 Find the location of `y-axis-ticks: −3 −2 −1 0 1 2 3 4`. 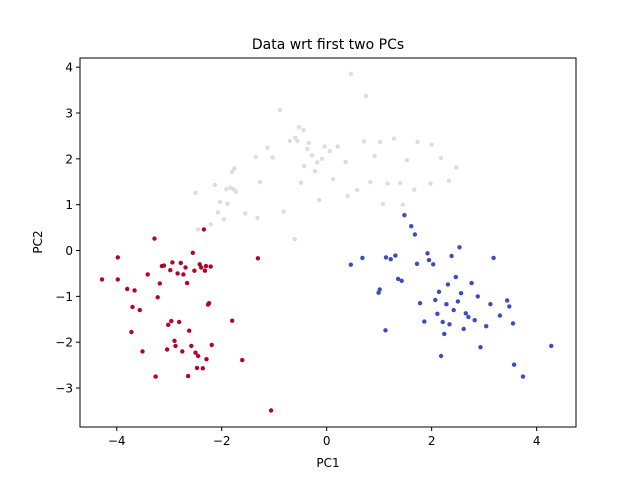

y-axis-ticks: −3 −2 −1 0 1 2 3 4 is located at coordinates (67, 228).